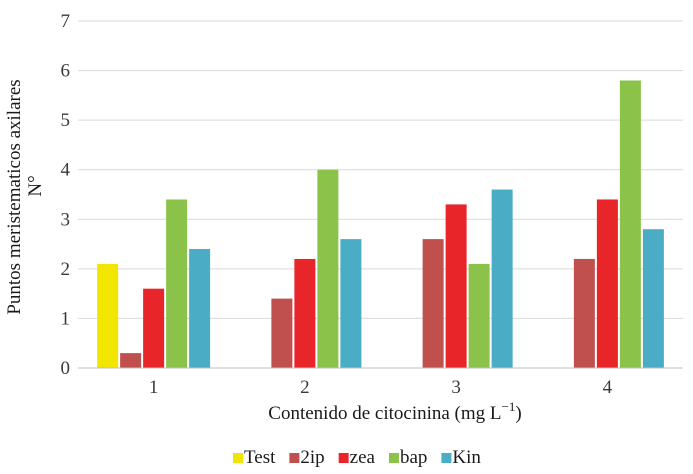  I want to click on y-axis-title: Puntos meristematicos axilares, so click(14, 196).